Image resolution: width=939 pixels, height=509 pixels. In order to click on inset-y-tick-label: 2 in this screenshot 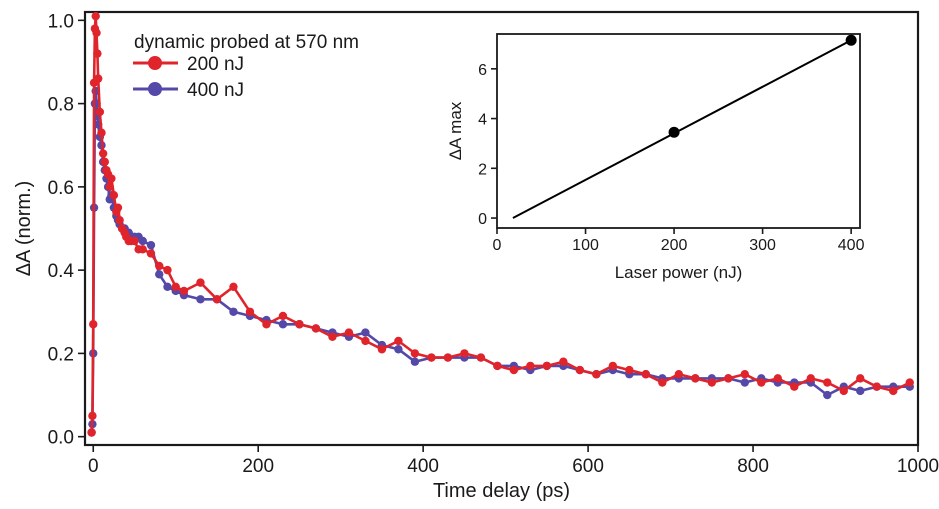, I will do `click(482, 169)`.